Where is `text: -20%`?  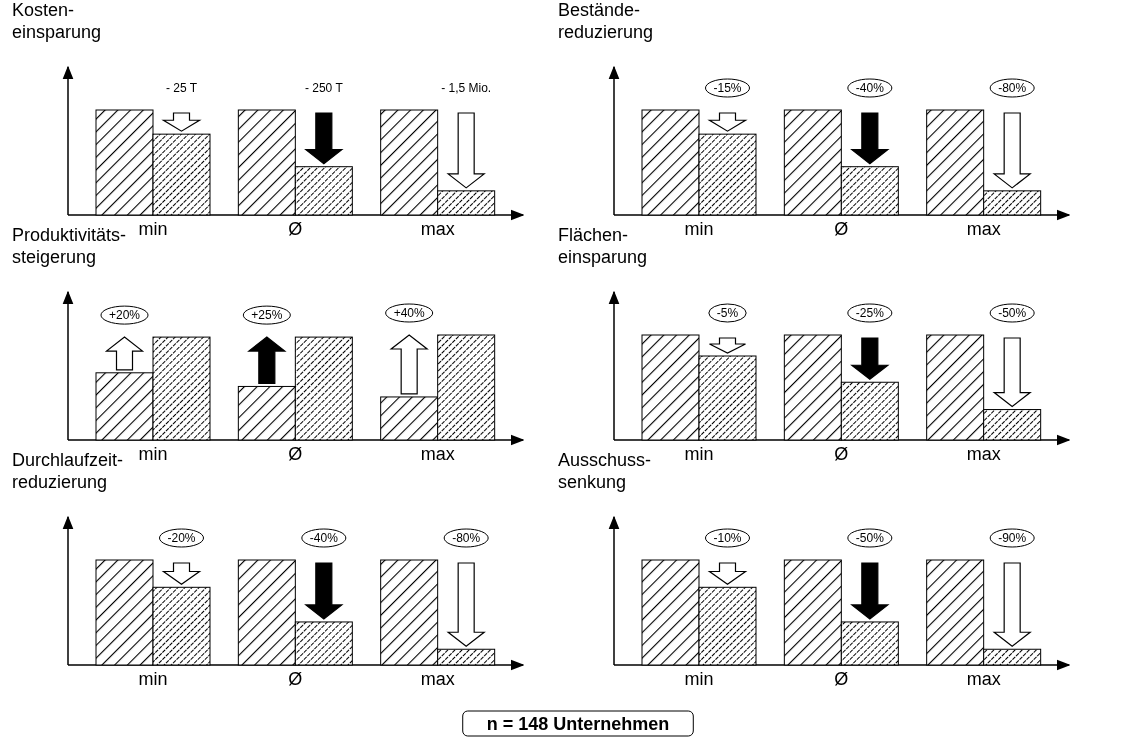 text: -20% is located at coordinates (181, 538).